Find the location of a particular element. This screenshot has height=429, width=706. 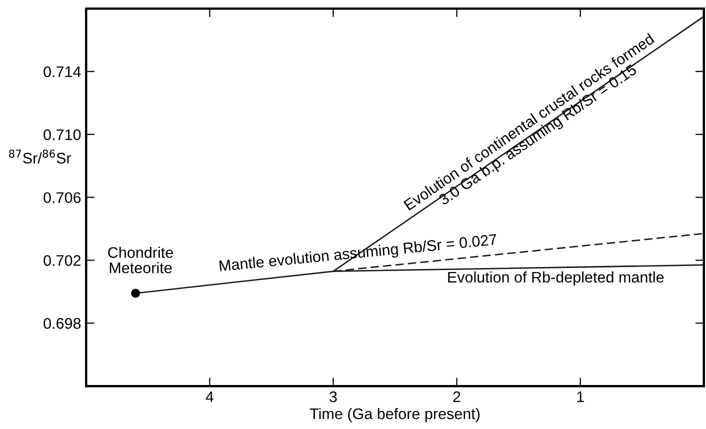

annotation: Evolution of Rb-depleted mantle is located at coordinates (556, 278).